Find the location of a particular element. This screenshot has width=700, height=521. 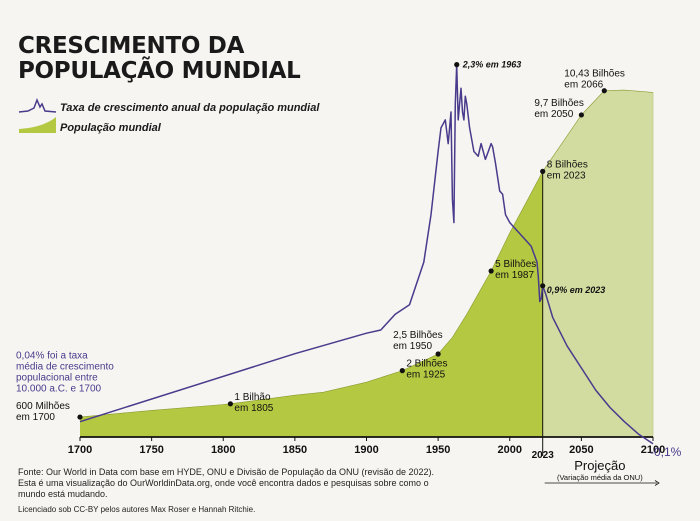

annotation-label-line: 0,9% em 2023 is located at coordinates (576, 290).